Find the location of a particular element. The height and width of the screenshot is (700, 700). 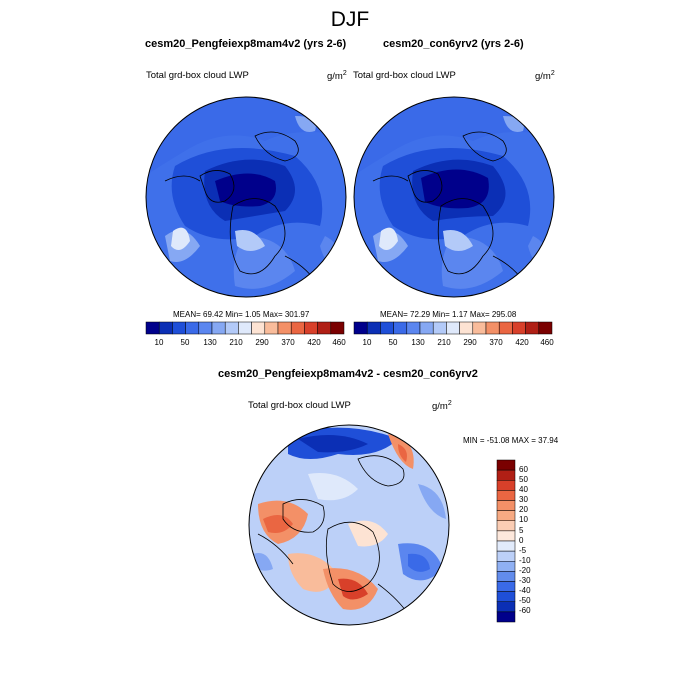

cb-label: -20 is located at coordinates (525, 570).